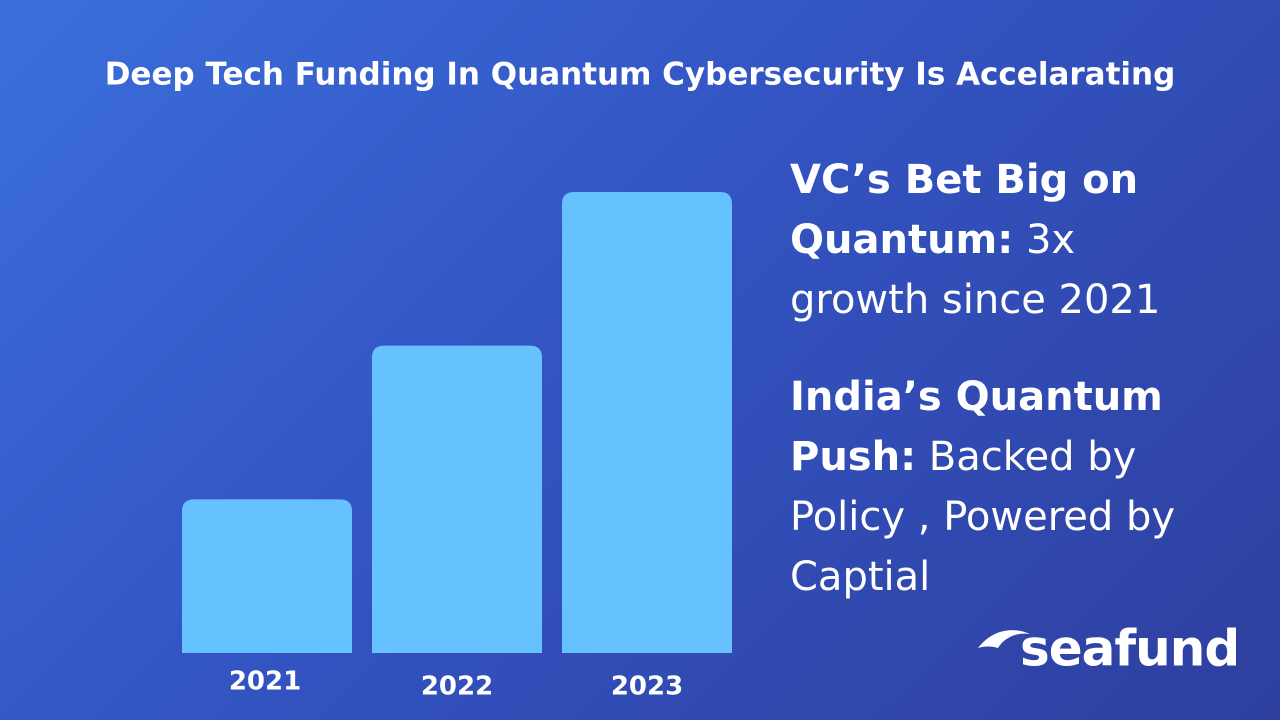 The width and height of the screenshot is (1280, 720). I want to click on note-heading: India’s Quantum Push:, so click(976, 427).